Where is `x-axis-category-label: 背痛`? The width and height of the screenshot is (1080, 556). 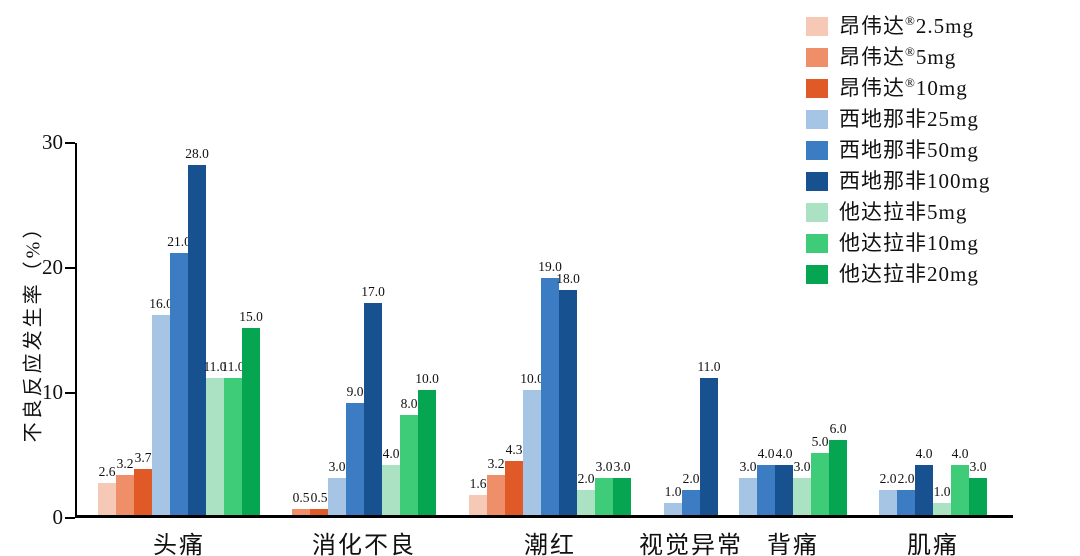
x-axis-category-label: 背痛 is located at coordinates (793, 544).